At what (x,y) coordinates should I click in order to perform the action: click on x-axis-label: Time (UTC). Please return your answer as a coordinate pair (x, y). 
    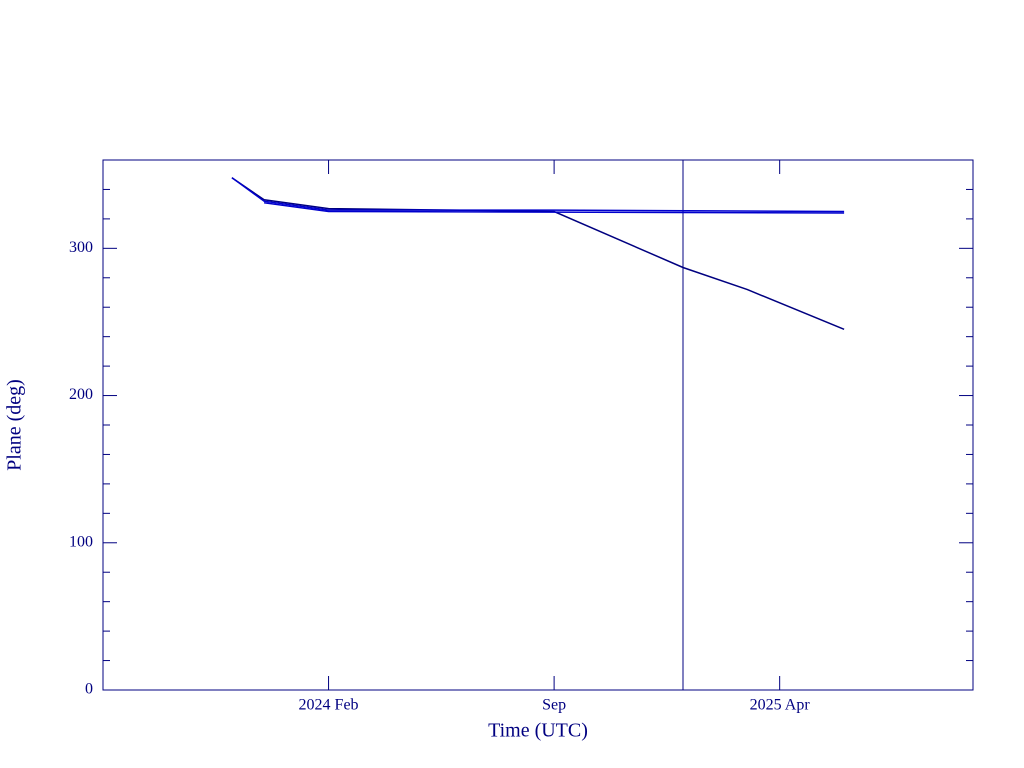
    Looking at the image, I should click on (538, 731).